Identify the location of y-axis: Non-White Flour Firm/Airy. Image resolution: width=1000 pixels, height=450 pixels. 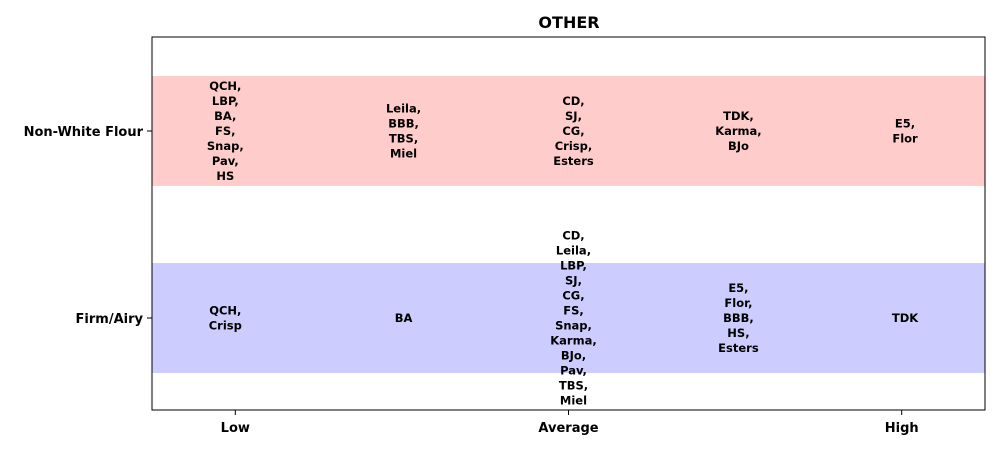
(88, 226).